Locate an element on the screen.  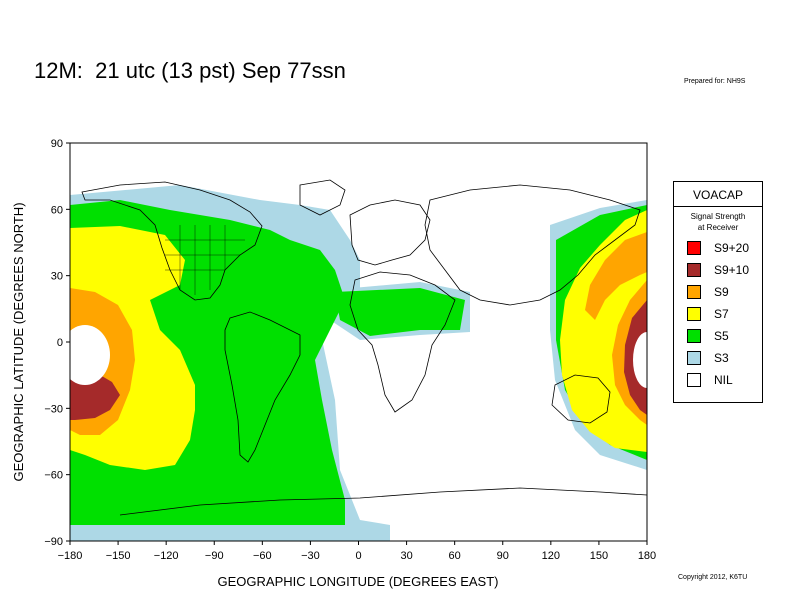
legend-subtitle-line1: Signal Strength is located at coordinates (718, 216).